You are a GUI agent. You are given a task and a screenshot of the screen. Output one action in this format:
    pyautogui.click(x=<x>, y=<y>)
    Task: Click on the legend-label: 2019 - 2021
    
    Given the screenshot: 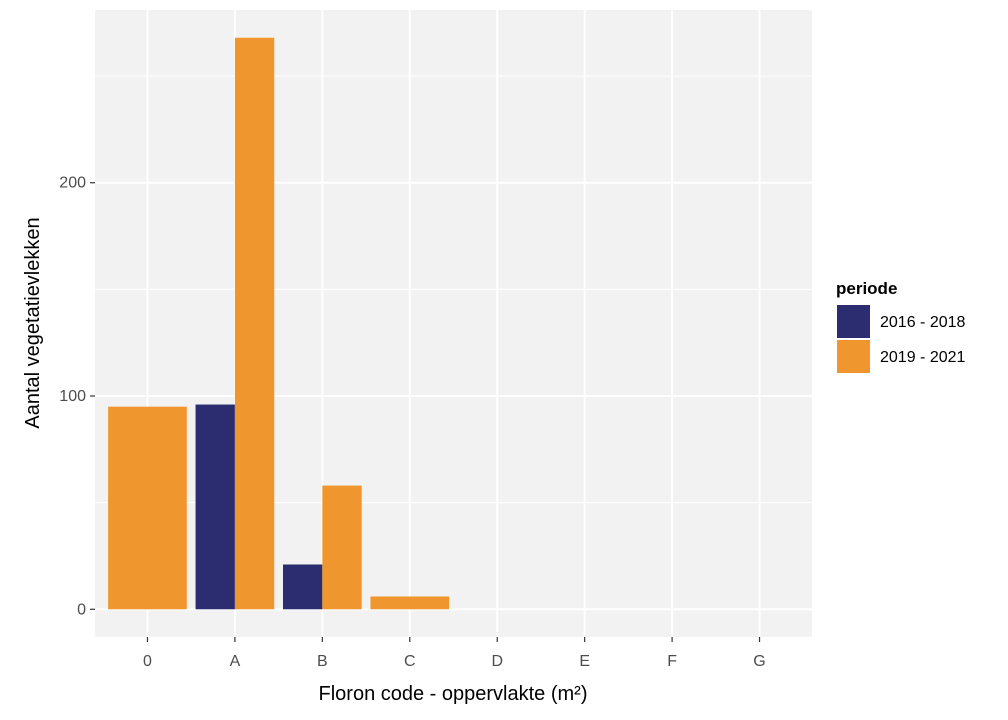 What is the action you would take?
    pyautogui.click(x=923, y=357)
    